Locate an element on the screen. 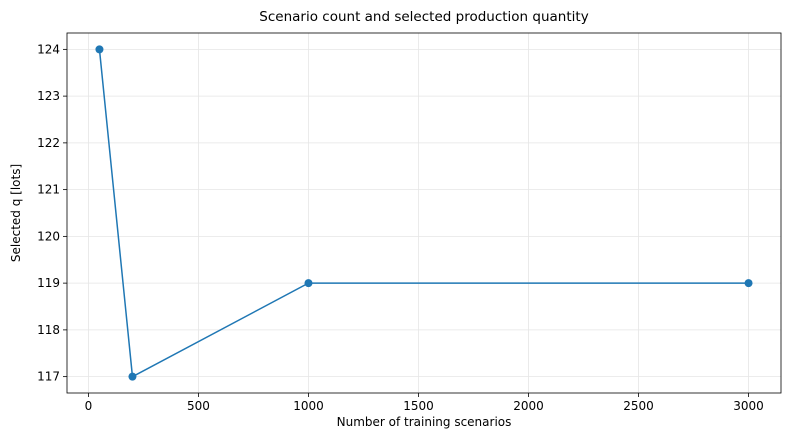  x-tick-label: 1000 is located at coordinates (308, 406).